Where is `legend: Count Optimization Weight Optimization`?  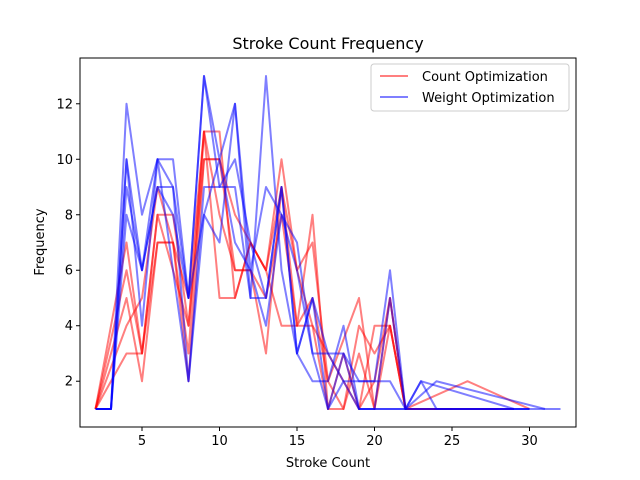 legend: Count Optimization Weight Optimization is located at coordinates (470, 87).